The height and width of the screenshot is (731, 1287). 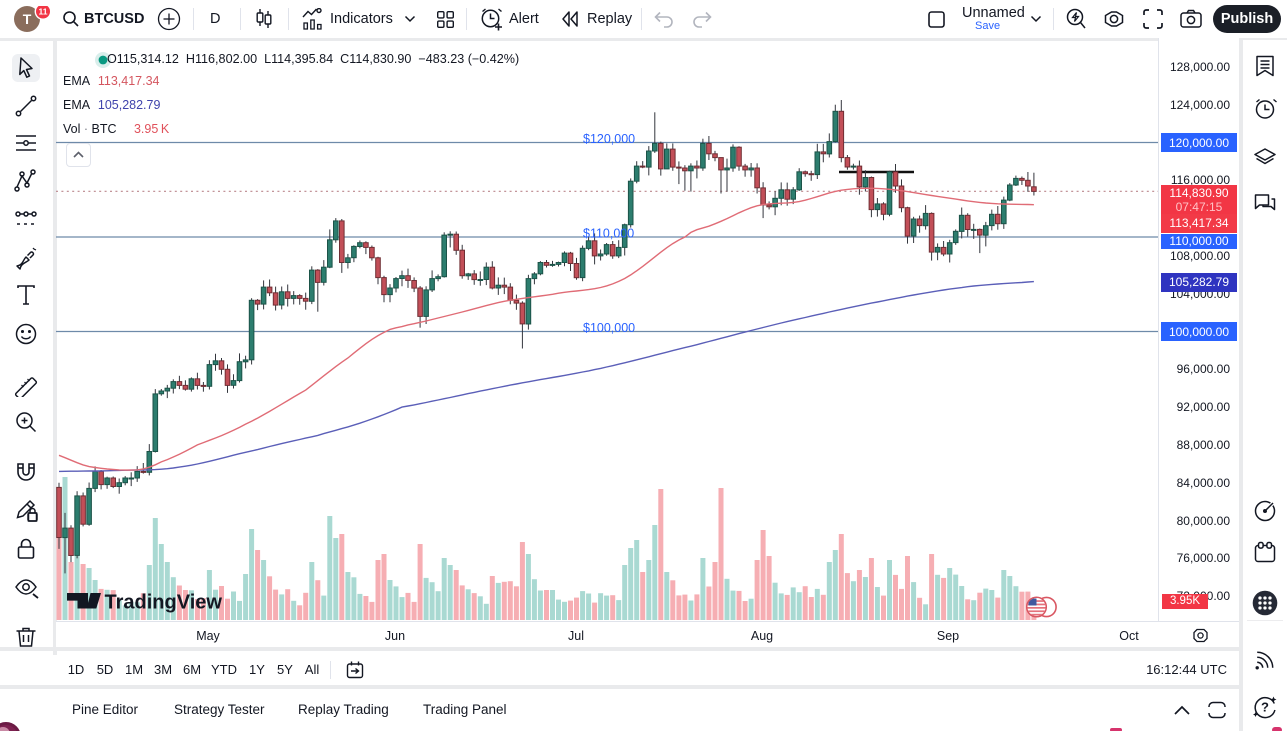 What do you see at coordinates (609, 139) in the screenshot?
I see `svg-text: $120,000` at bounding box center [609, 139].